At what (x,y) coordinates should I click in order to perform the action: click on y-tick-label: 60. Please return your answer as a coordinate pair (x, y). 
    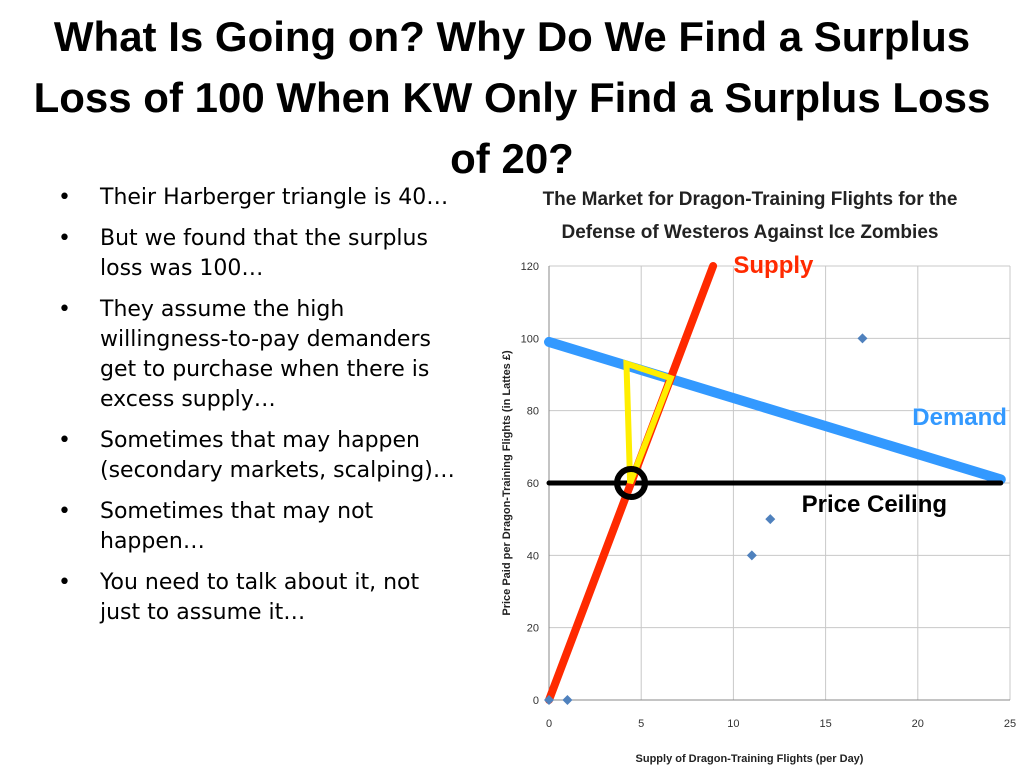
    Looking at the image, I should click on (533, 484).